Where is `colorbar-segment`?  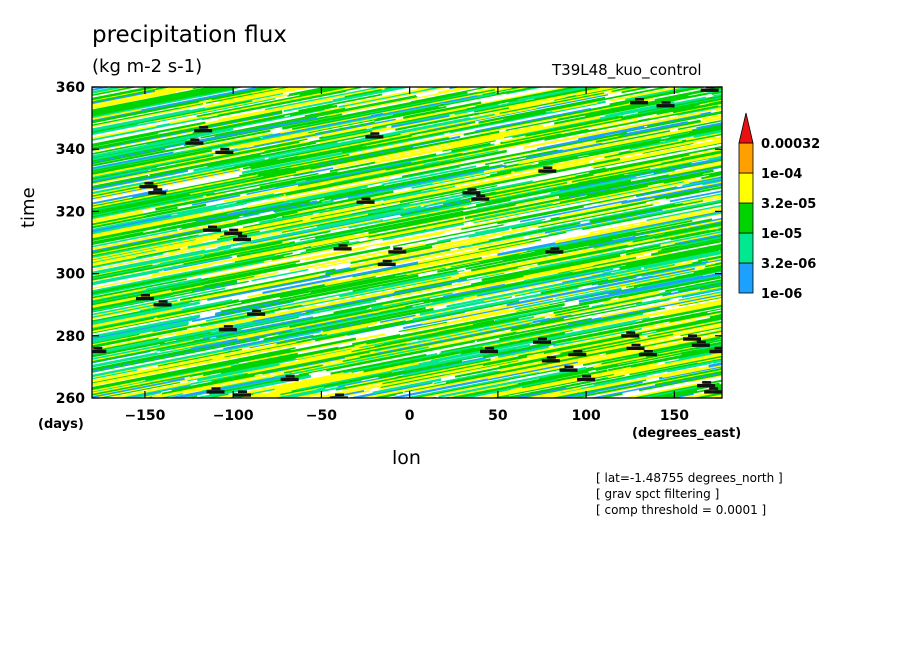 colorbar-segment is located at coordinates (746, 248).